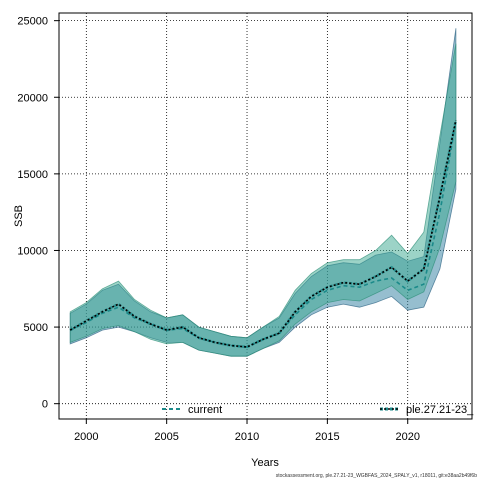  I want to click on y-axis-label: SSB, so click(19, 216).